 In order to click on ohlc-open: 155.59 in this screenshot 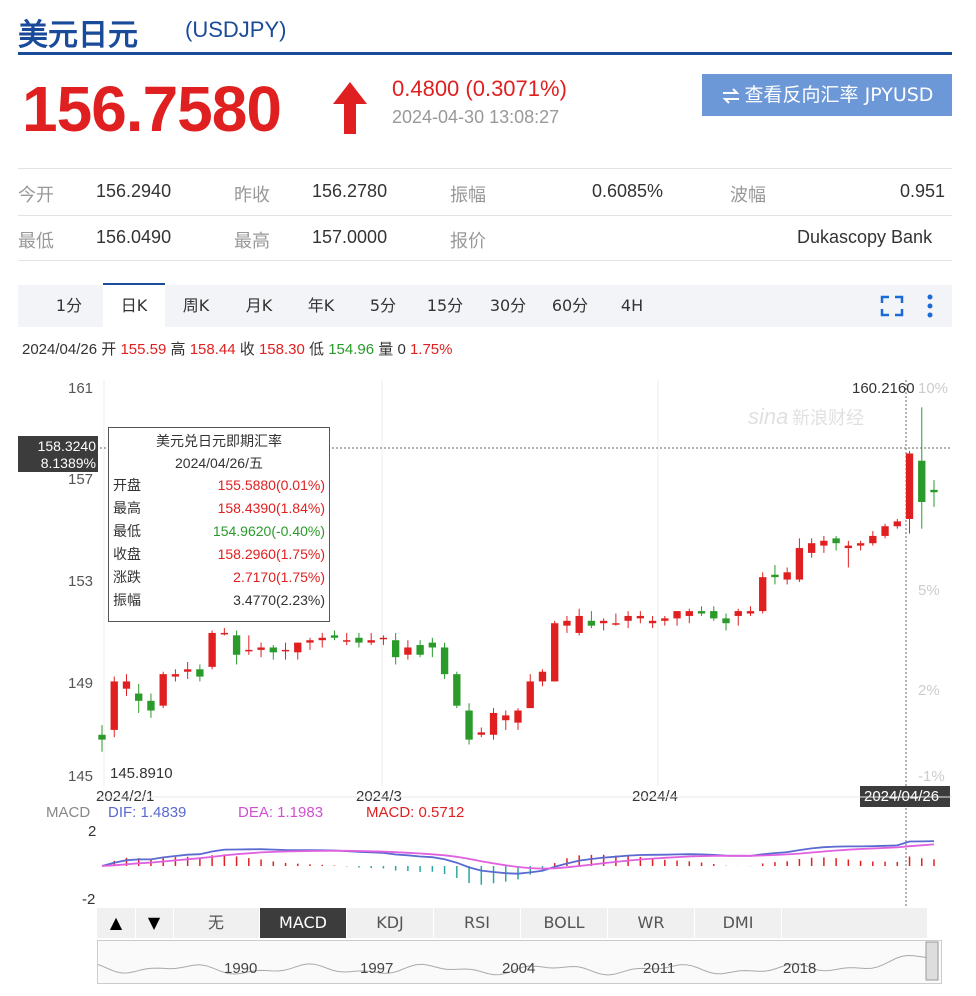, I will do `click(143, 349)`.